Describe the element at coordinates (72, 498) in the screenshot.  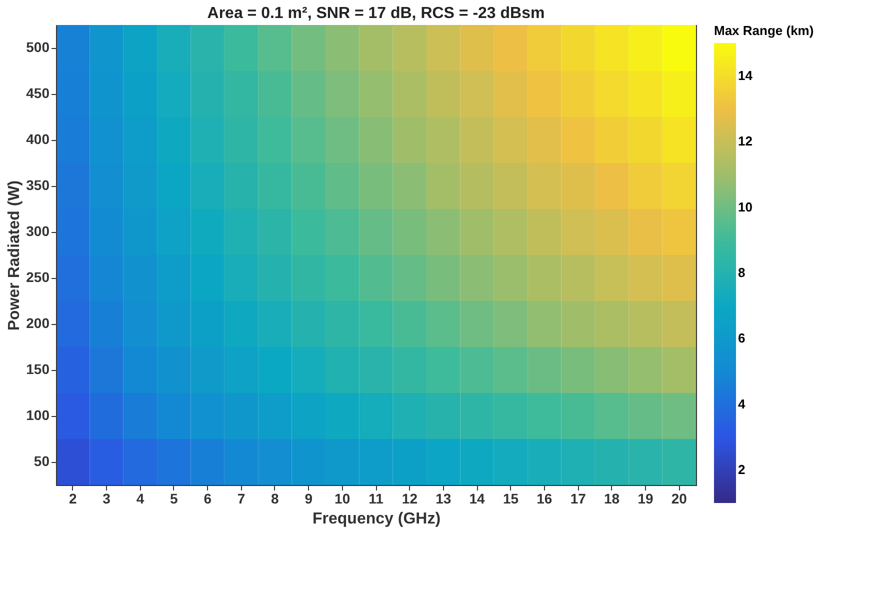
I see `x-tick-label: 2` at that location.